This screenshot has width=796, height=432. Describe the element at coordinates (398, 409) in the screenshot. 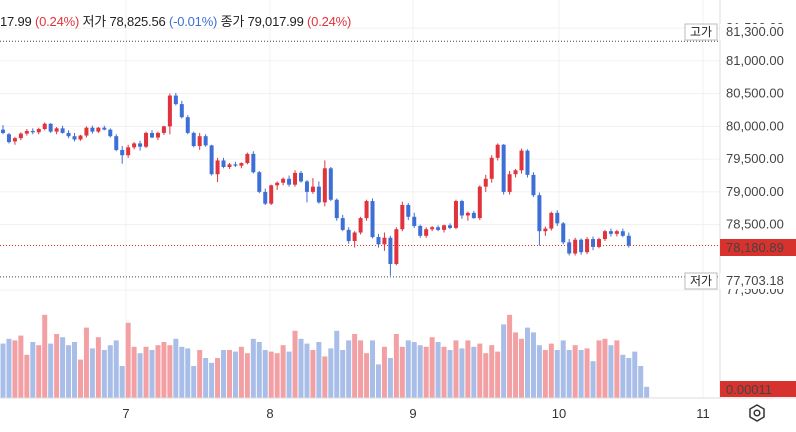

I see `time-axis: 7 8 9 10 11` at that location.